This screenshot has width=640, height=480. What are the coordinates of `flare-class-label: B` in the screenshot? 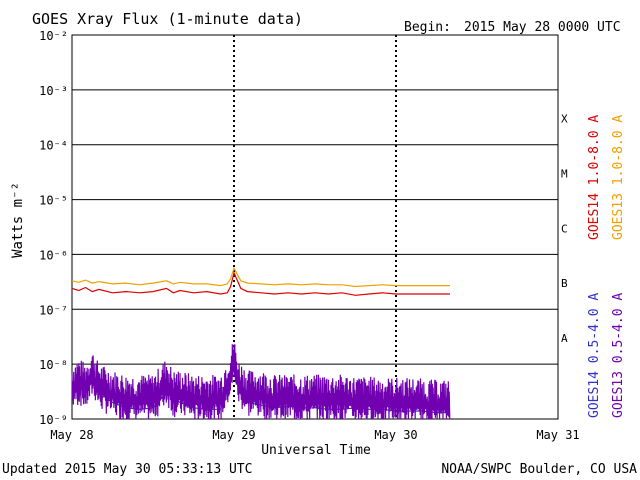 It's located at (564, 283).